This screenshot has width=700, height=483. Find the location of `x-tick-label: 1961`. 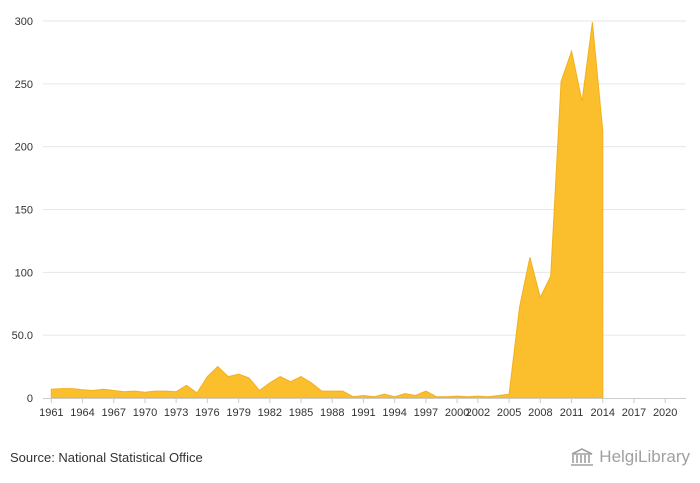

x-tick-label: 1961 is located at coordinates (51, 413).